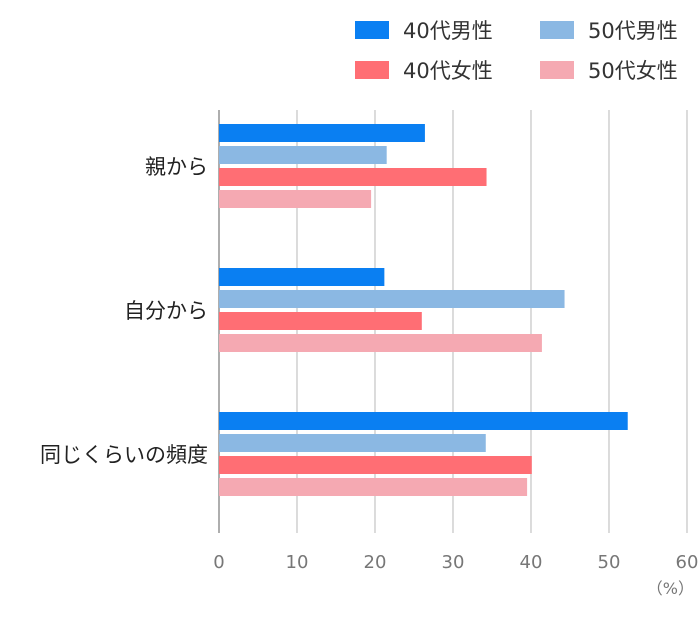  Describe the element at coordinates (633, 31) in the screenshot. I see `legend-label-50s-male: 50代男性` at that location.